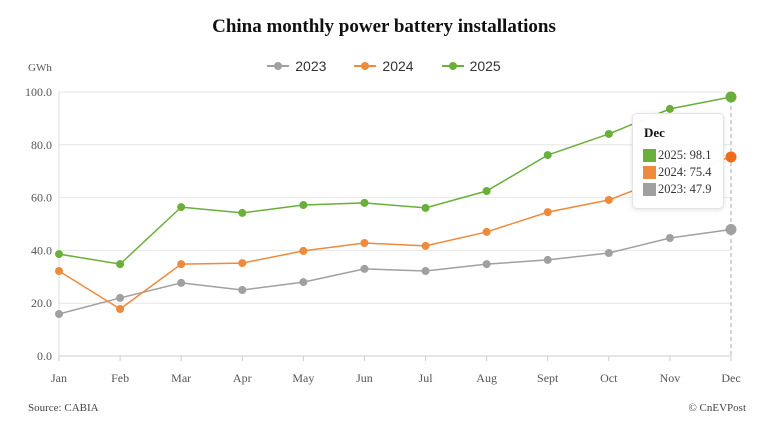  Describe the element at coordinates (683, 172) in the screenshot. I see `tooltip-row-2024: 2024: 75.4` at that location.